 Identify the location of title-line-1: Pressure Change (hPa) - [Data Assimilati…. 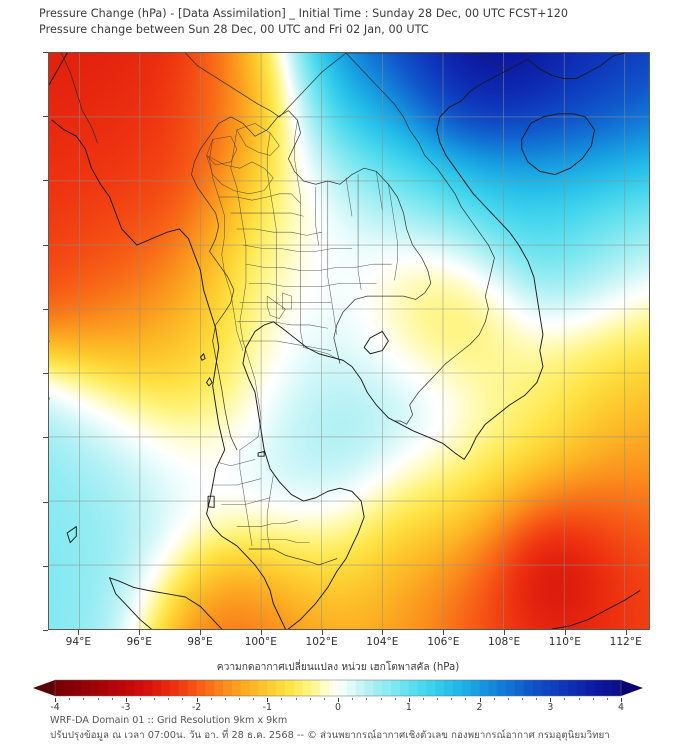
(304, 13).